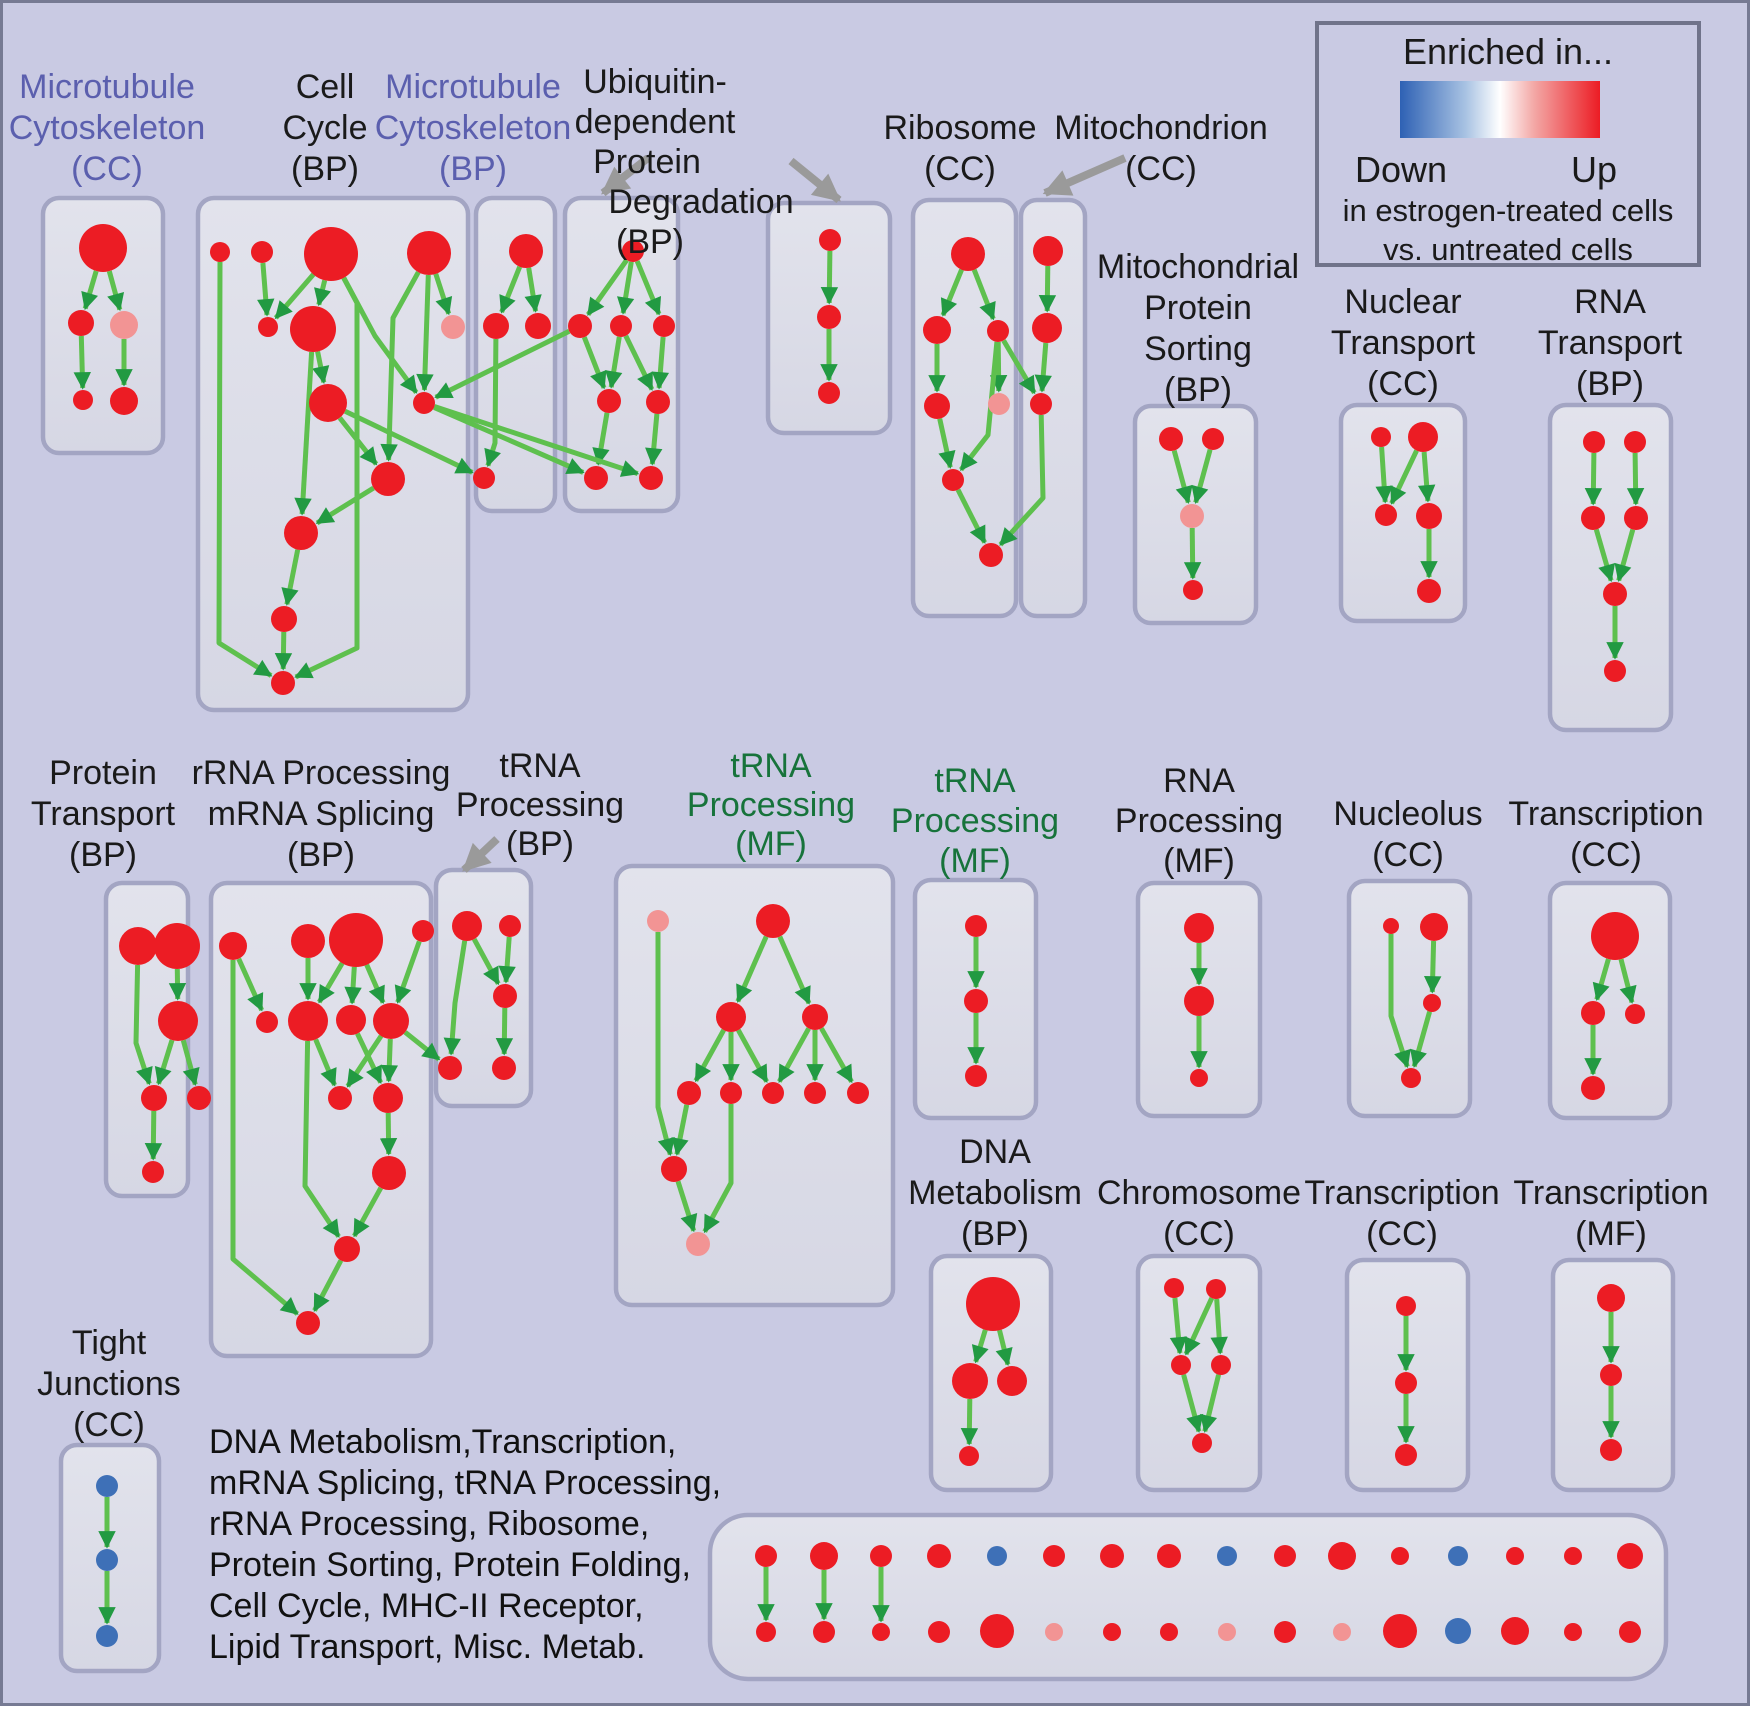 This screenshot has width=1750, height=1715. What do you see at coordinates (308, 1323) in the screenshot?
I see `node-rrna-b` at bounding box center [308, 1323].